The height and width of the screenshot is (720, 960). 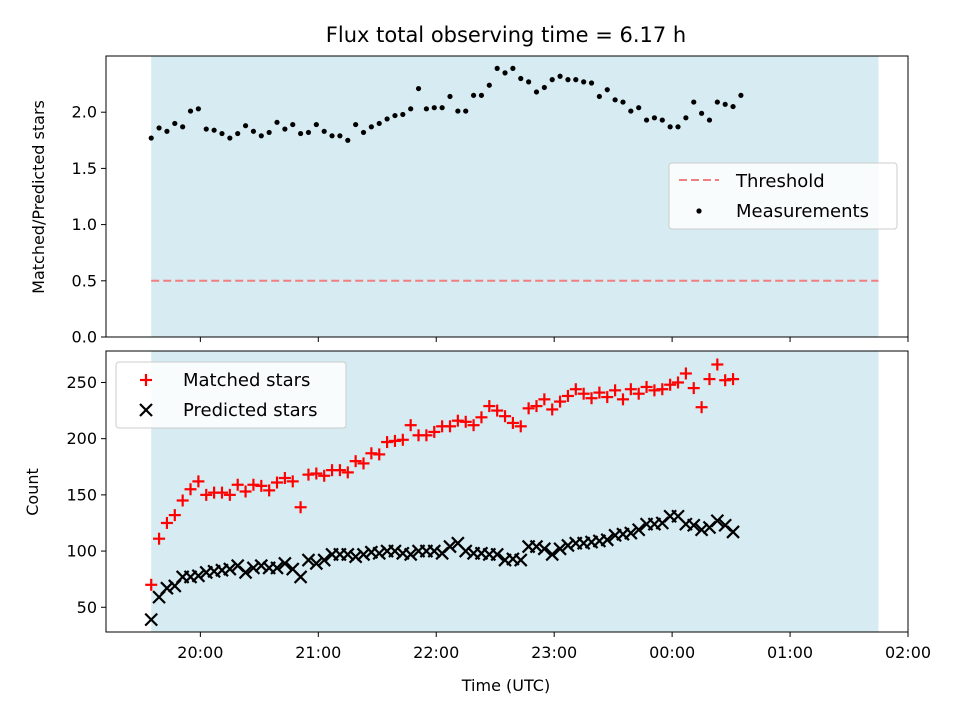 I want to click on legend-matched-label: Matched stars, so click(x=246, y=380).